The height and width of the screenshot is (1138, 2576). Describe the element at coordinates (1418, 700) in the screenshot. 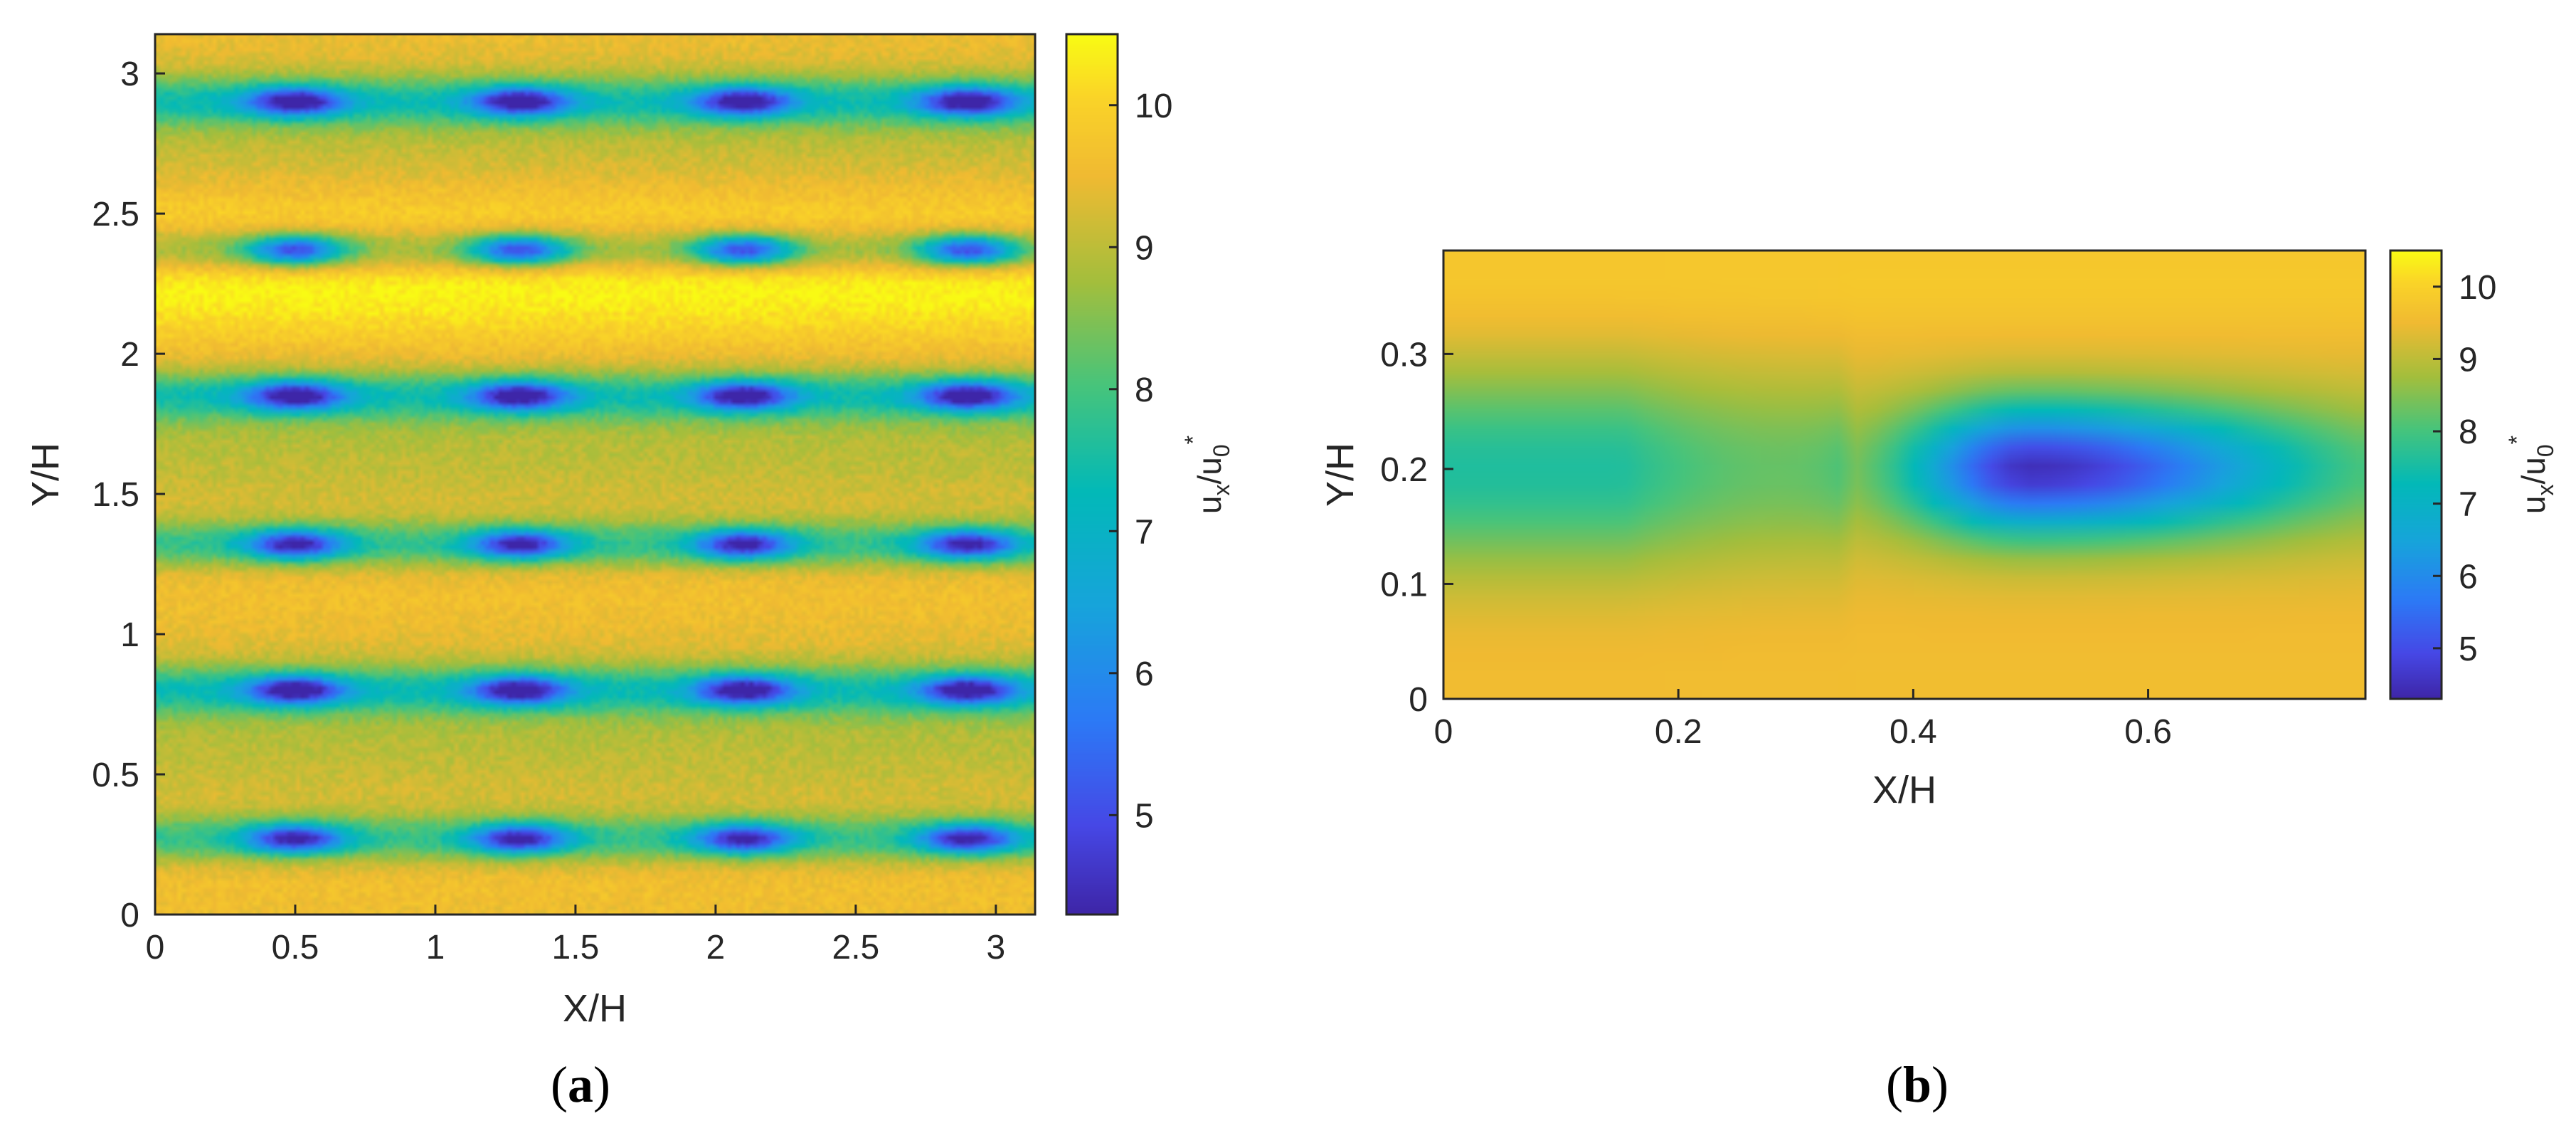

I see `b-ytick-label: 0` at that location.